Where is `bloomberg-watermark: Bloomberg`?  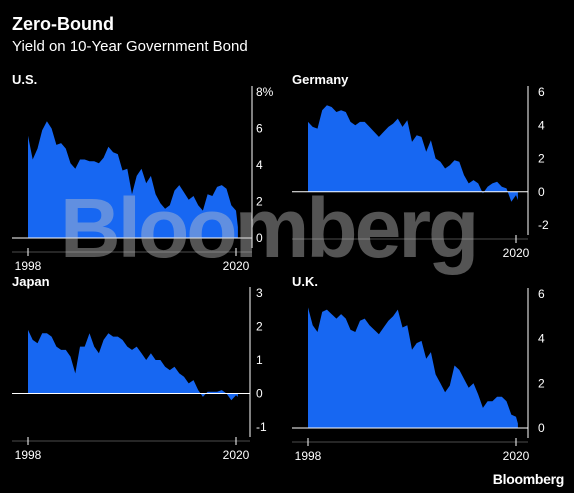 bloomberg-watermark: Bloomberg is located at coordinates (269, 228).